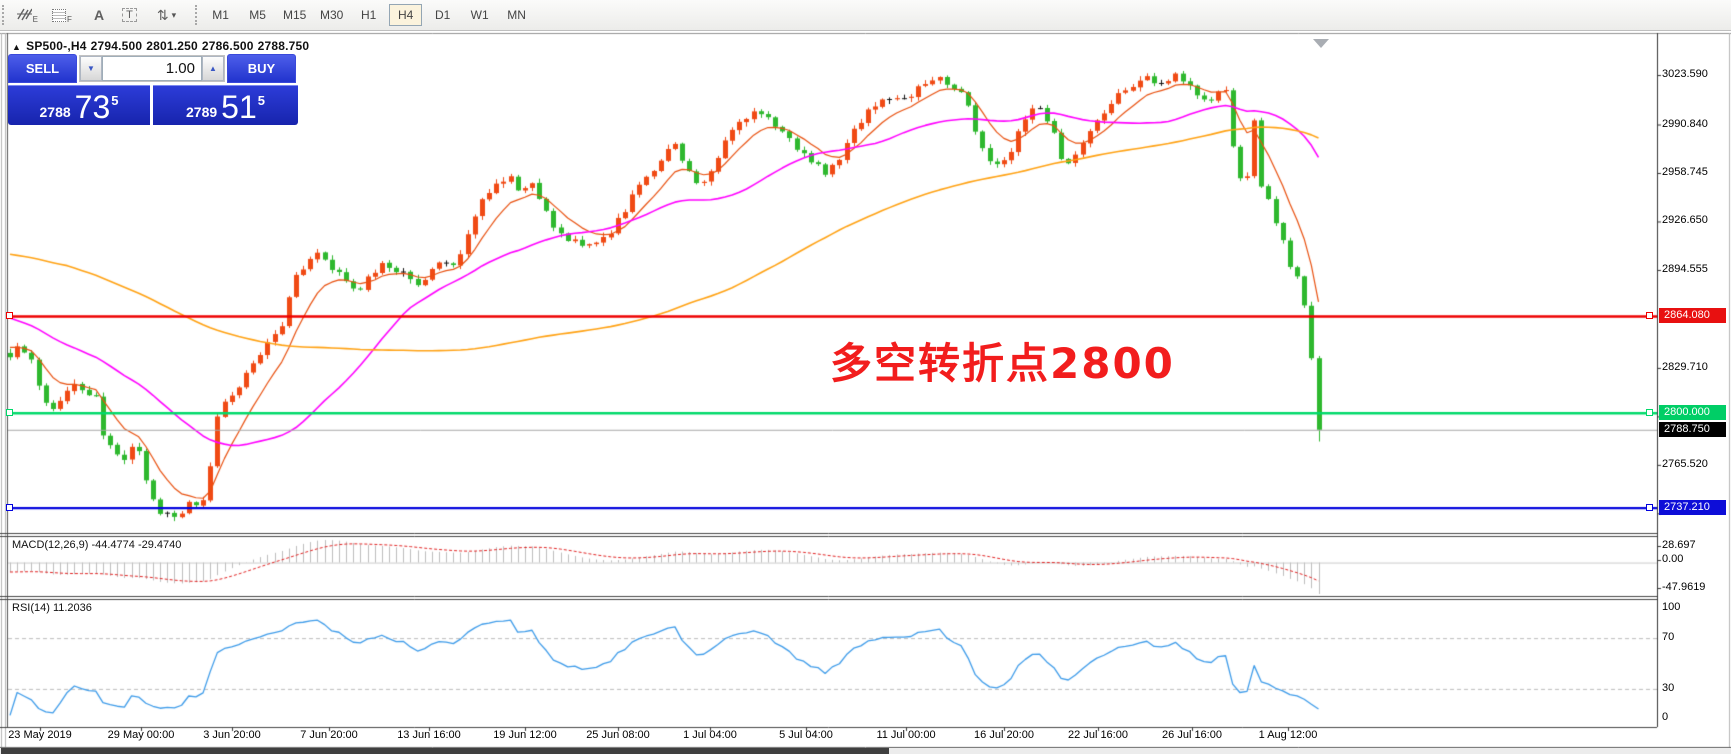  What do you see at coordinates (1098, 735) in the screenshot?
I see `date-tick-label: 22 Jul 16:00` at bounding box center [1098, 735].